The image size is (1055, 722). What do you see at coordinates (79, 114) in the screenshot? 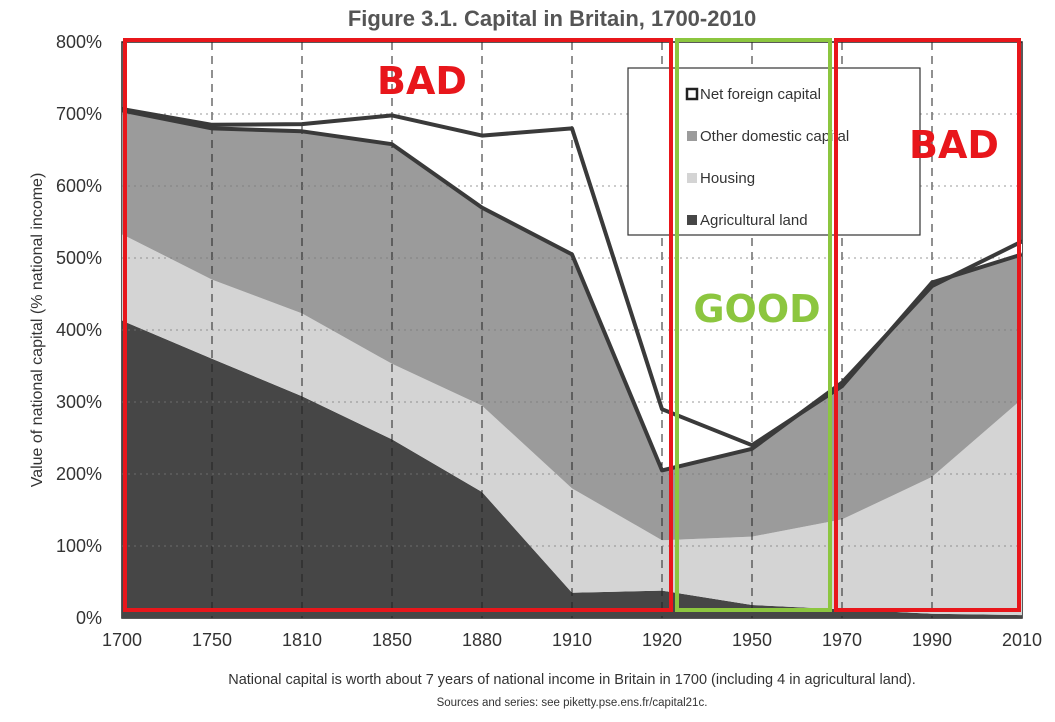
I see `y-tick-label: 700%` at bounding box center [79, 114].